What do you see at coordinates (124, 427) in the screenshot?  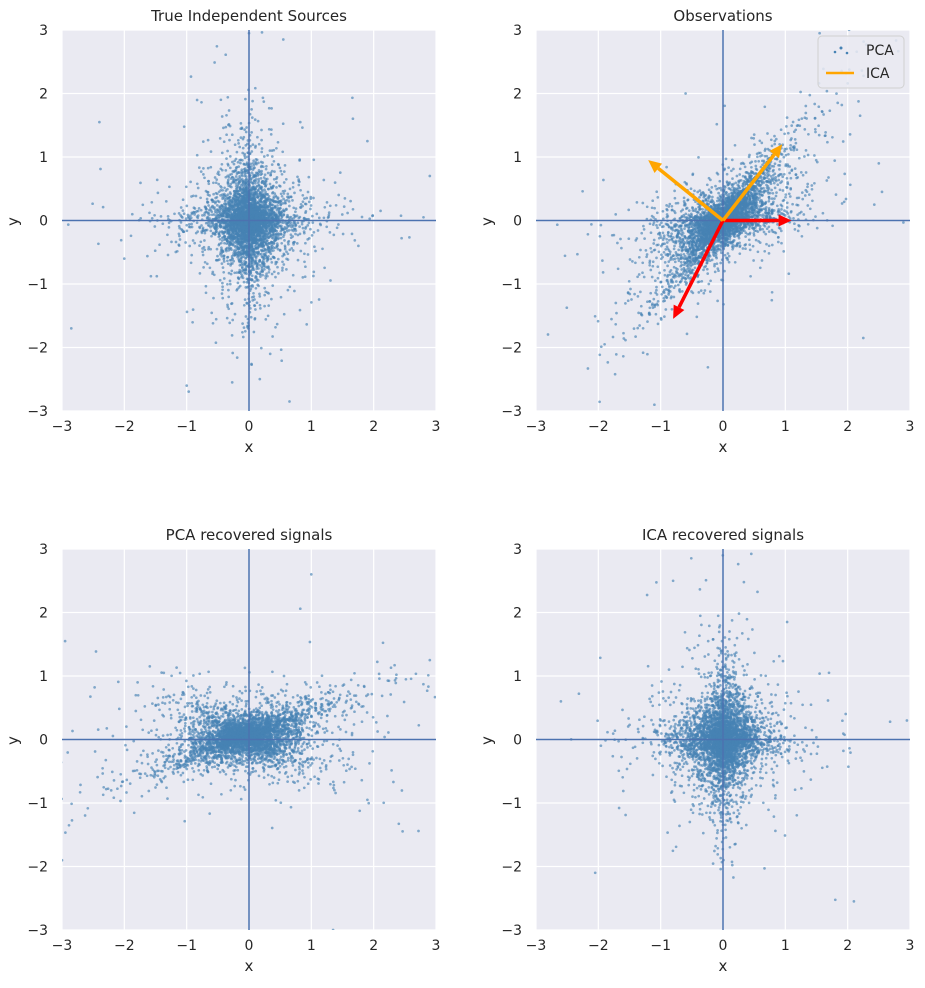 I see `x-tick-label: −2` at bounding box center [124, 427].